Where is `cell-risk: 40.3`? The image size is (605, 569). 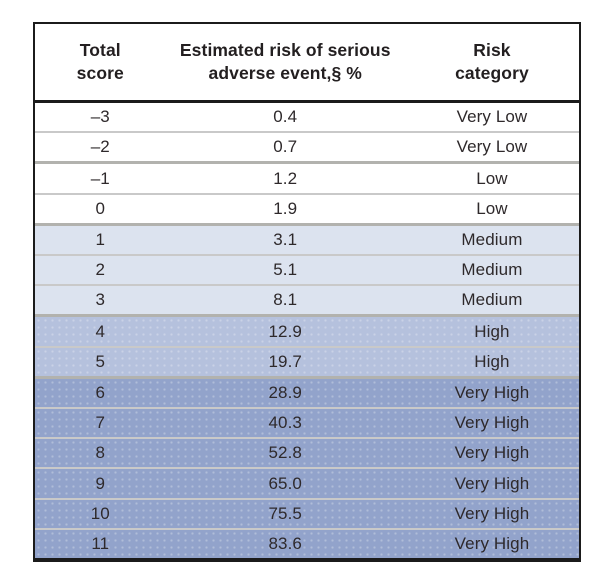
cell-risk: 40.3 is located at coordinates (285, 423).